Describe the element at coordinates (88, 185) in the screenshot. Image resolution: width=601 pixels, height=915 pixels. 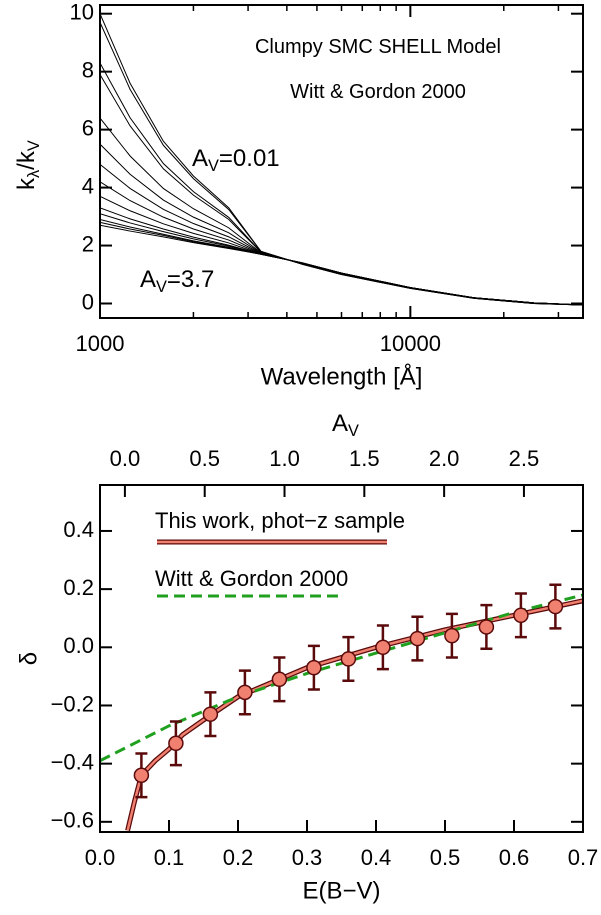
I see `y-tick-label: 4` at that location.